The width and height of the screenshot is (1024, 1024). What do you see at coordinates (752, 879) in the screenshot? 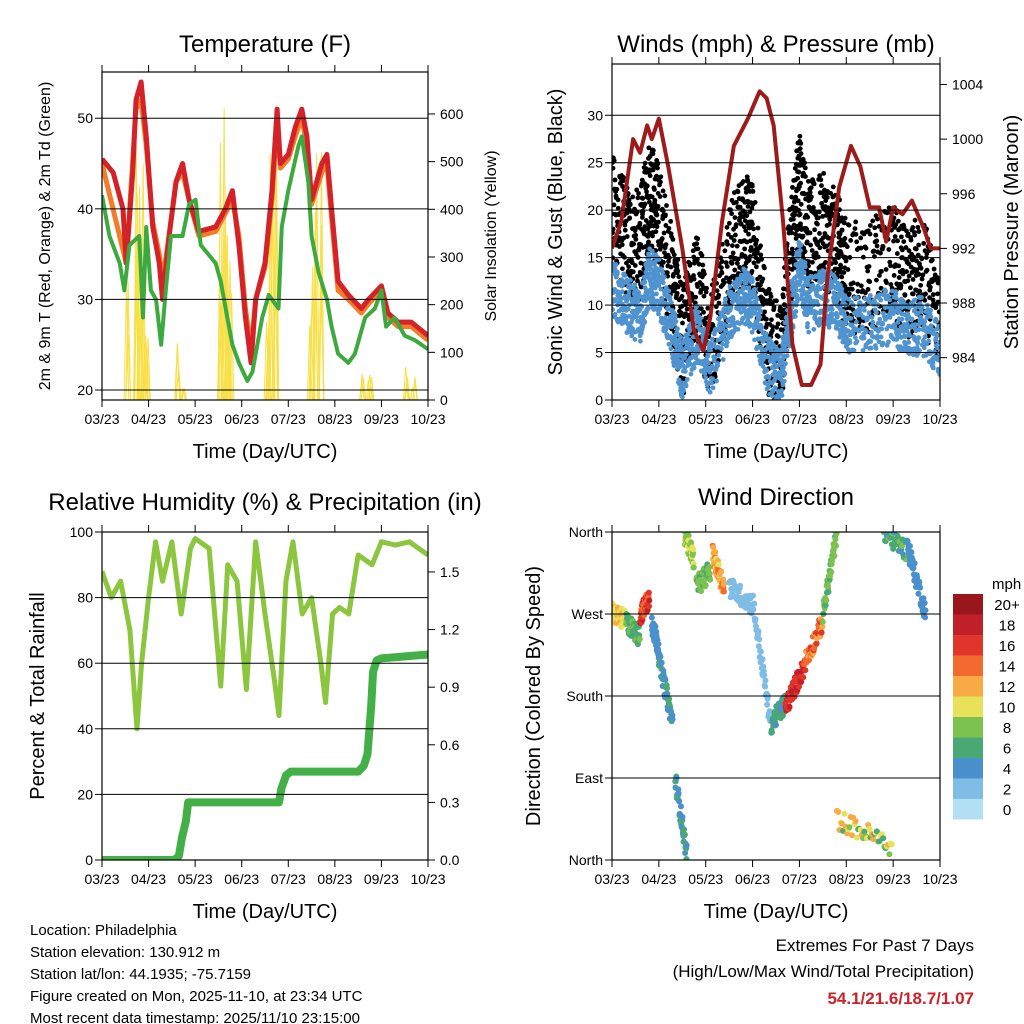
I see `x-tick-label: 06/23` at bounding box center [752, 879].